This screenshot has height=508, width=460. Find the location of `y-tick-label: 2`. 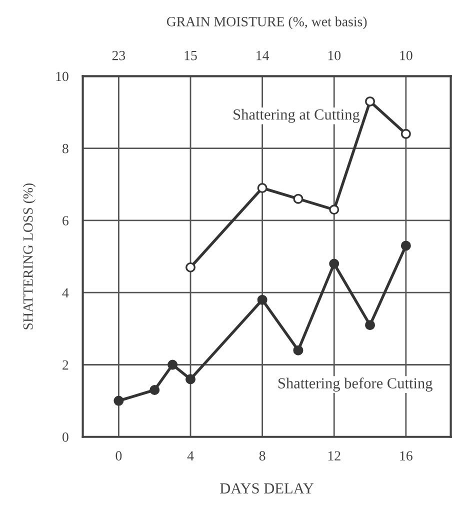

y-tick-label: 2 is located at coordinates (65, 365).